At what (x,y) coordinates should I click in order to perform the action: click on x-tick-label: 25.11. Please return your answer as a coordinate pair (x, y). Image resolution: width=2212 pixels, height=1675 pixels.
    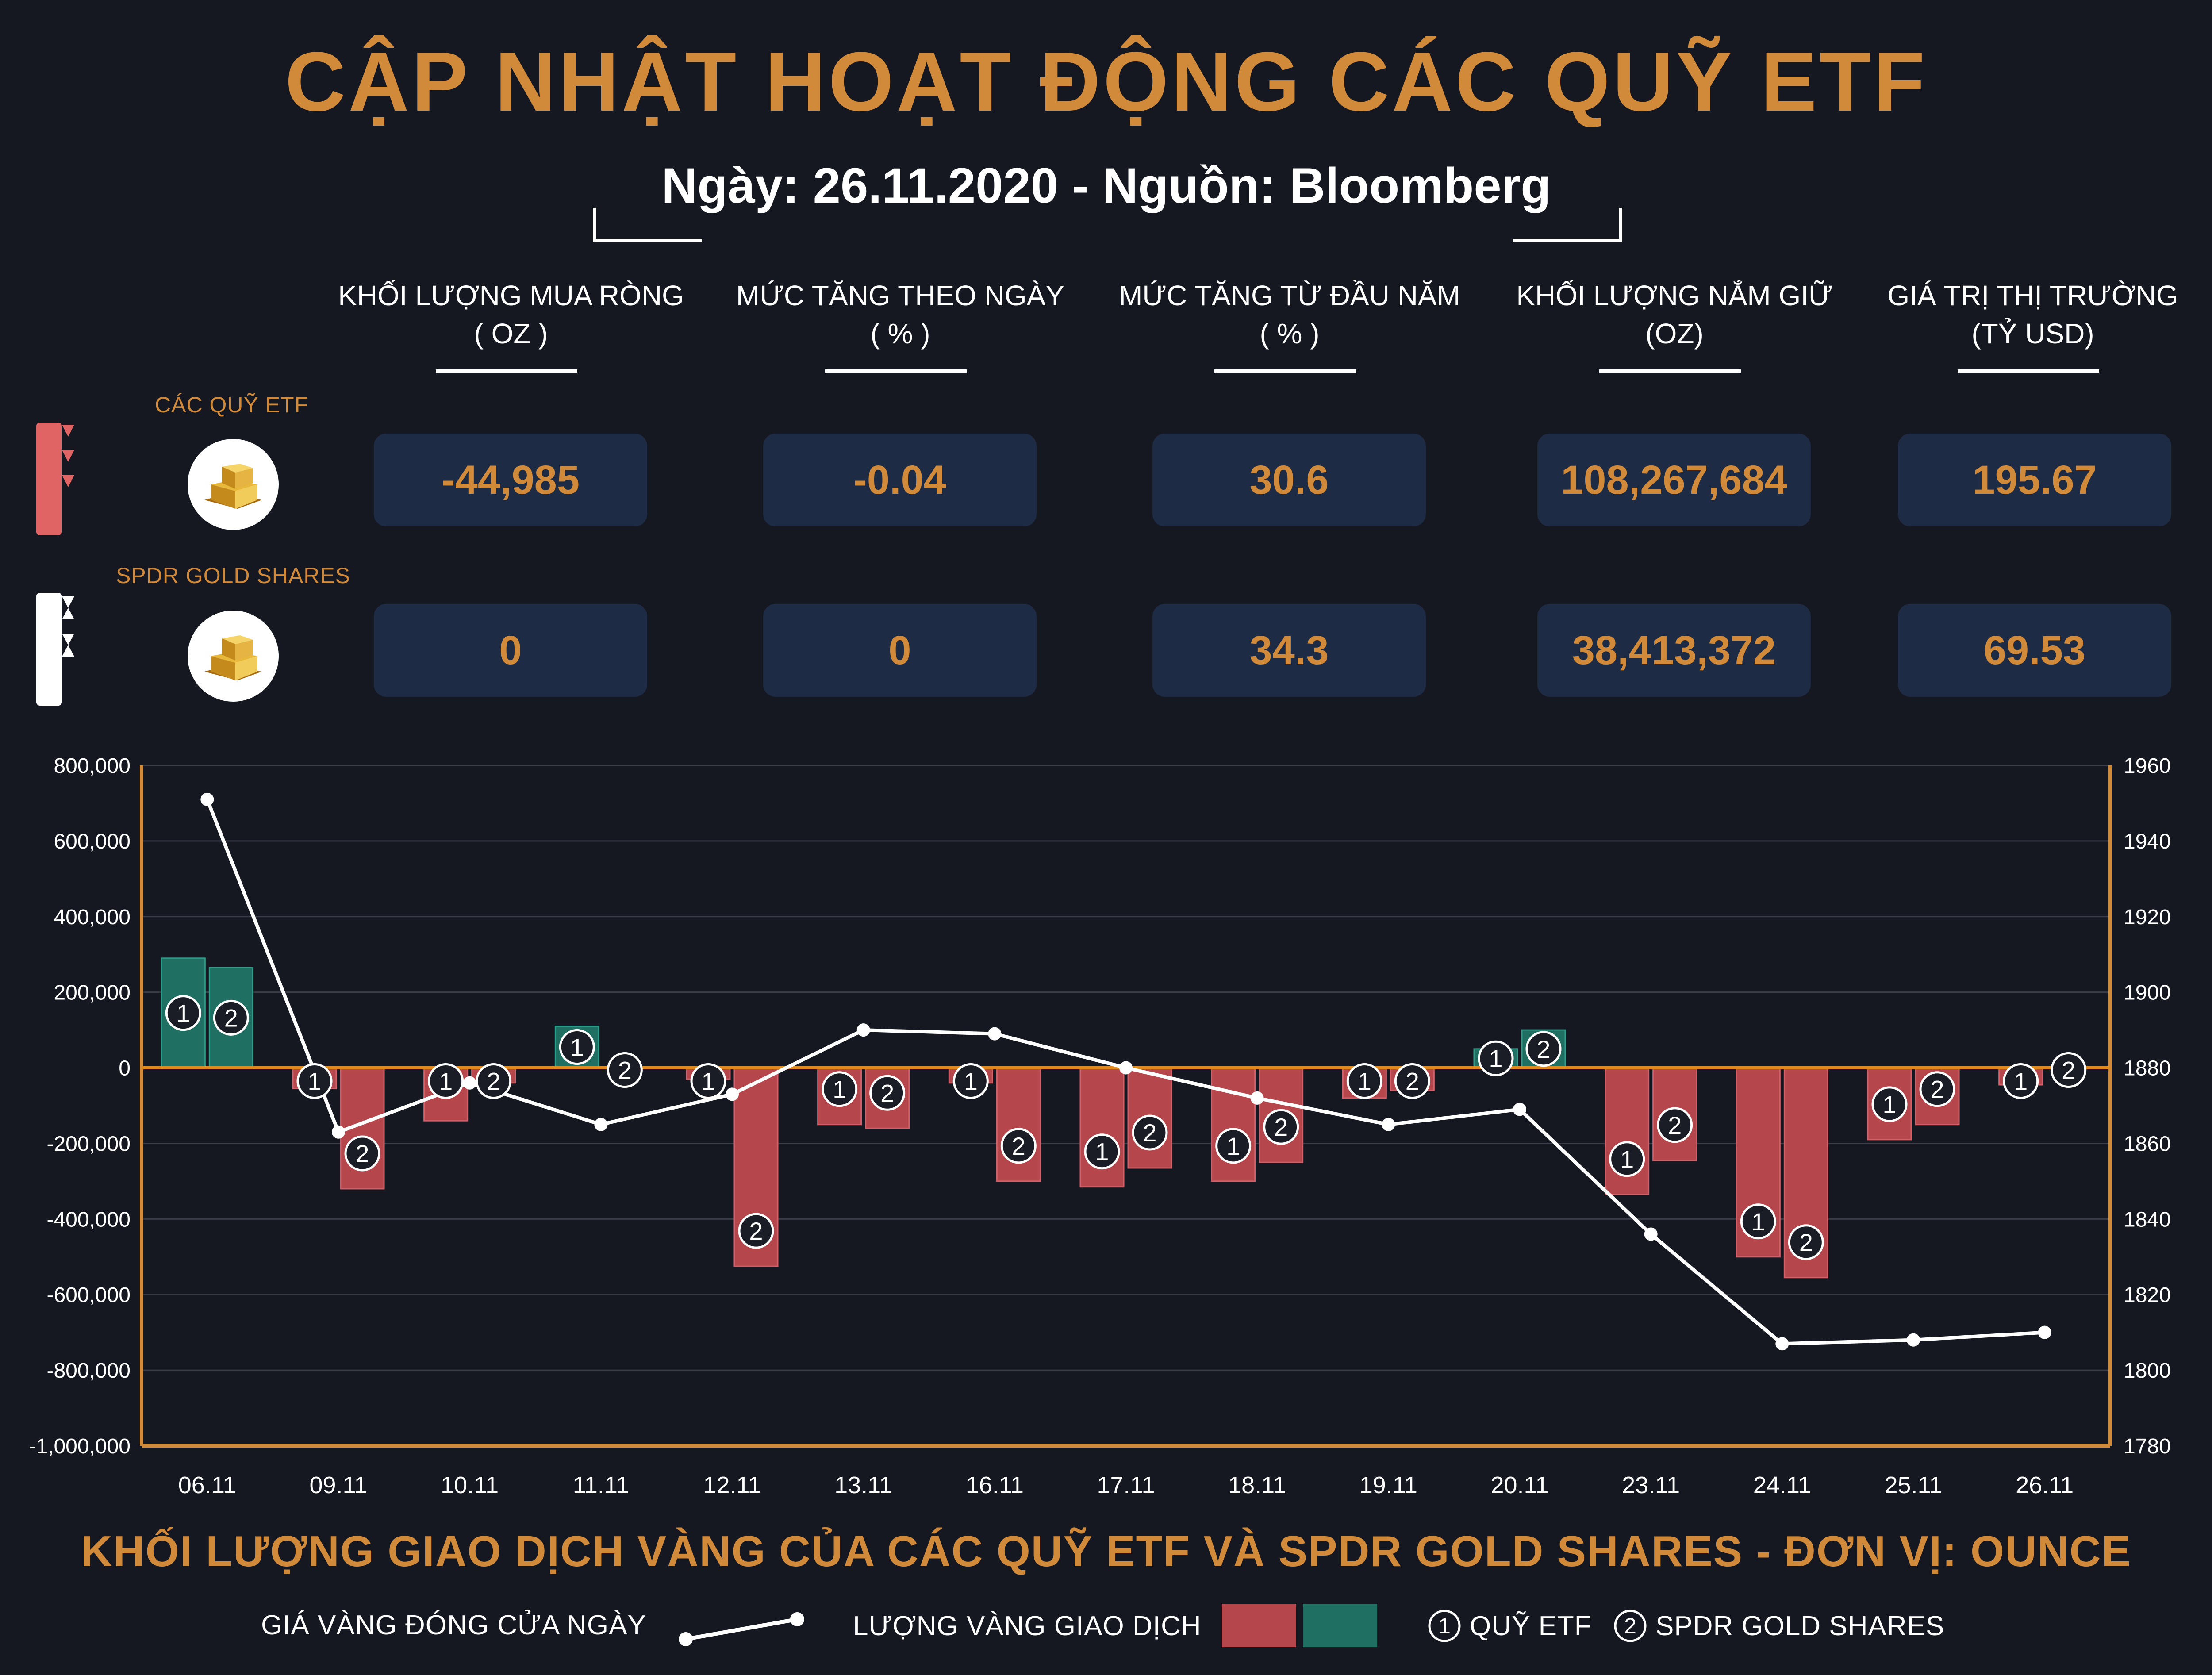
    Looking at the image, I should click on (1913, 1485).